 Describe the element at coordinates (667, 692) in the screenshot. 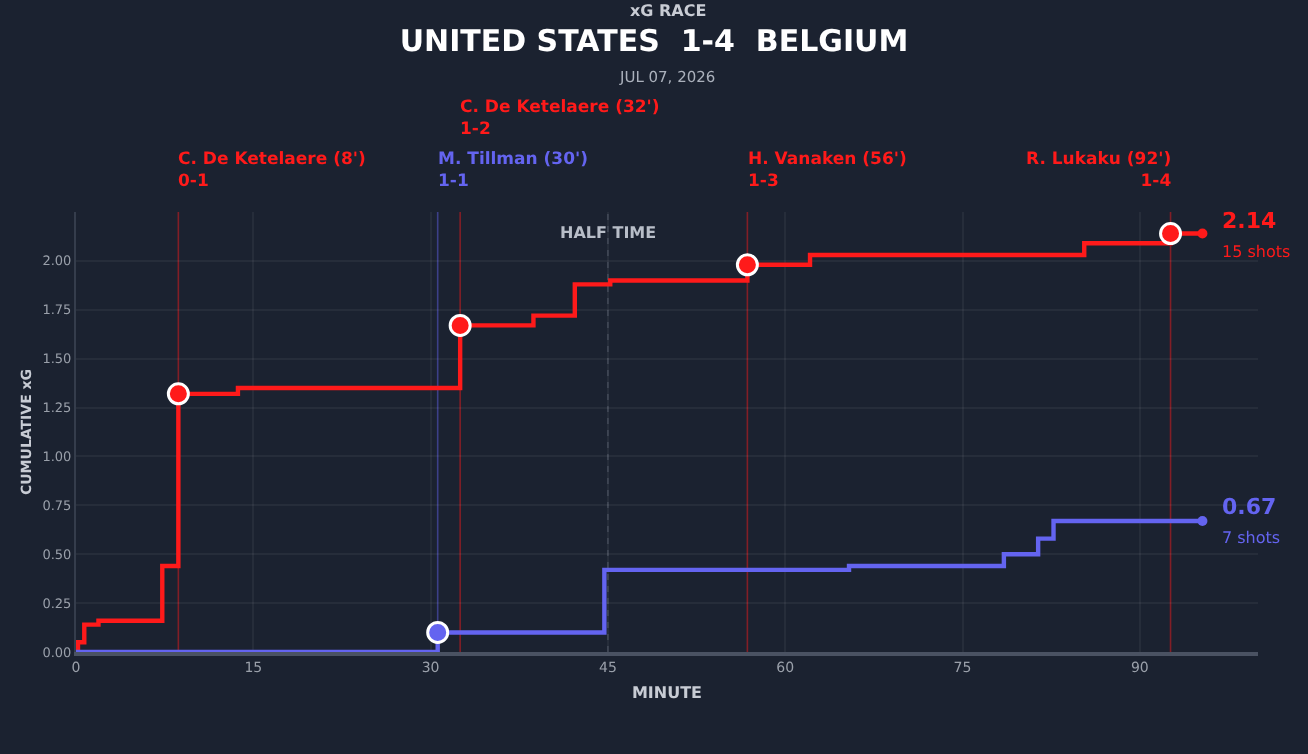

I see `x-axis-title: MINUTE` at that location.